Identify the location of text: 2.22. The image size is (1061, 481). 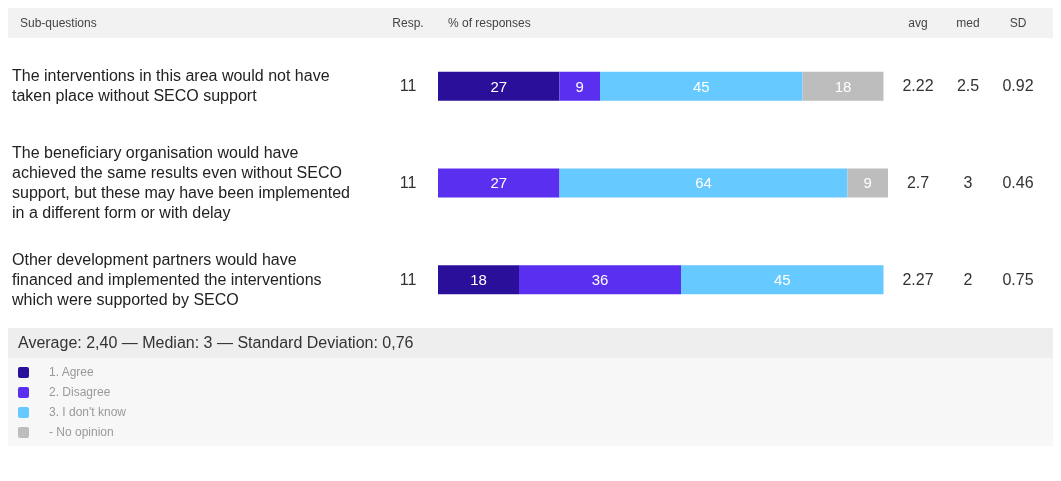
(918, 86).